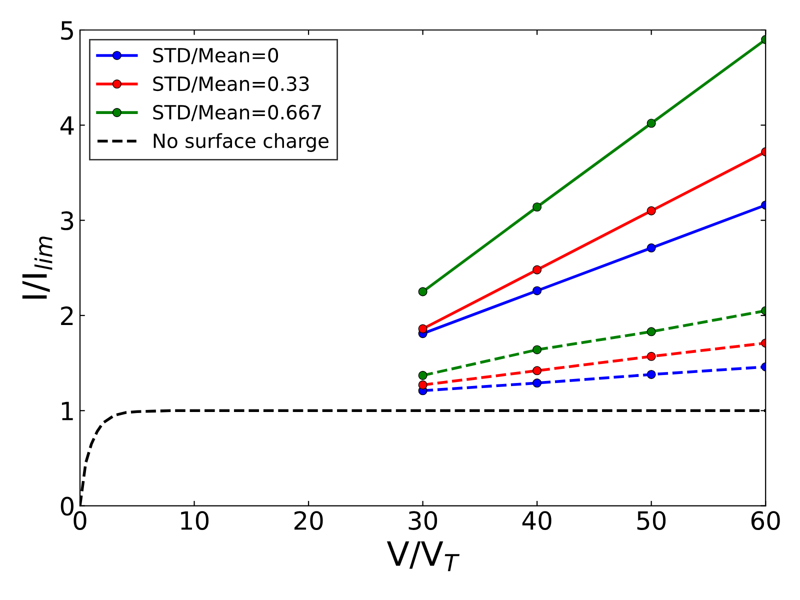  I want to click on y-tick-label: 3, so click(67, 220).